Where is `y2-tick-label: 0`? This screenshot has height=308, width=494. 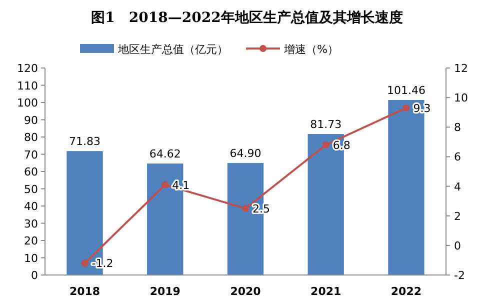
y2-tick-label: 0 is located at coordinates (457, 245).